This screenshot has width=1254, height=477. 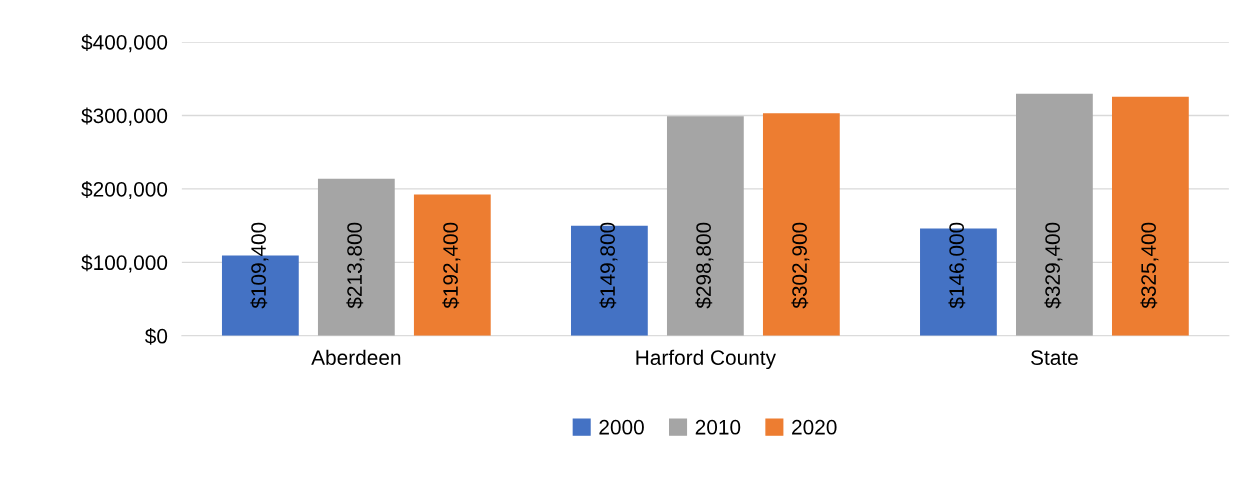 I want to click on data-label: $213,800, so click(x=355, y=265).